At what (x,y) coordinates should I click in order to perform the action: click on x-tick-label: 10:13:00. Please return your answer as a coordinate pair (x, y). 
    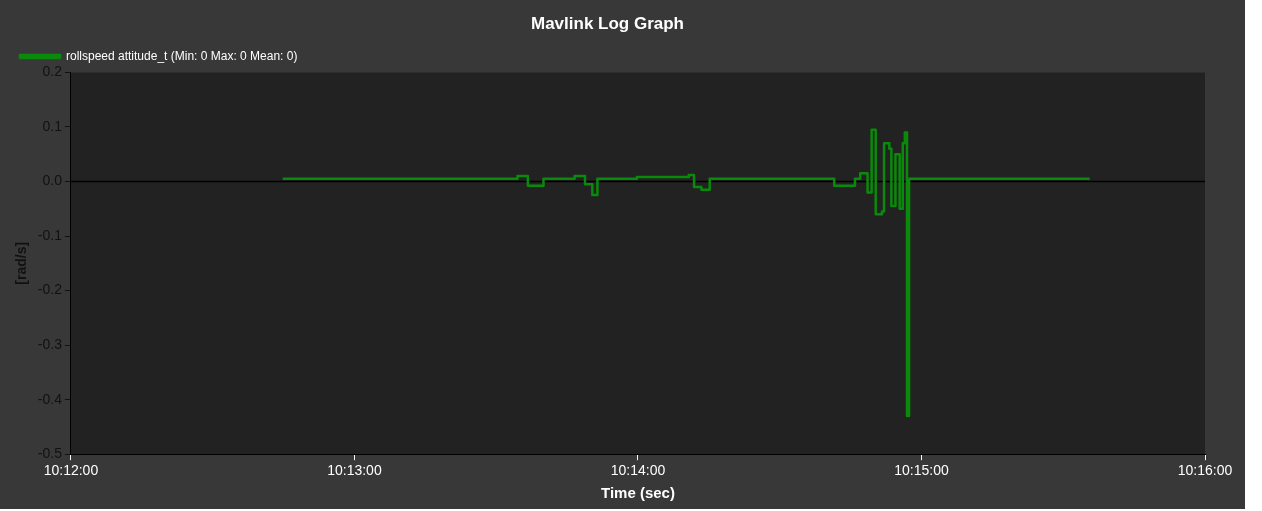
    Looking at the image, I should click on (354, 470).